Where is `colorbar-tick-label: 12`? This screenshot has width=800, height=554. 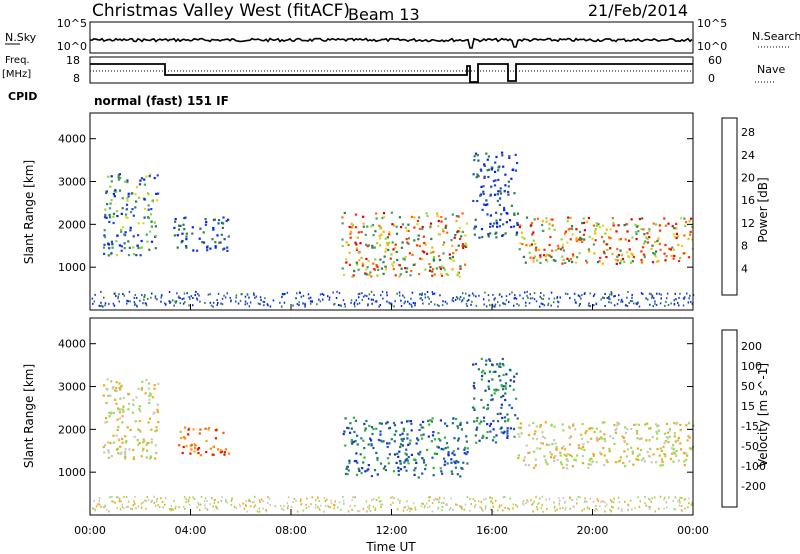 colorbar-tick-label: 12 is located at coordinates (748, 223).